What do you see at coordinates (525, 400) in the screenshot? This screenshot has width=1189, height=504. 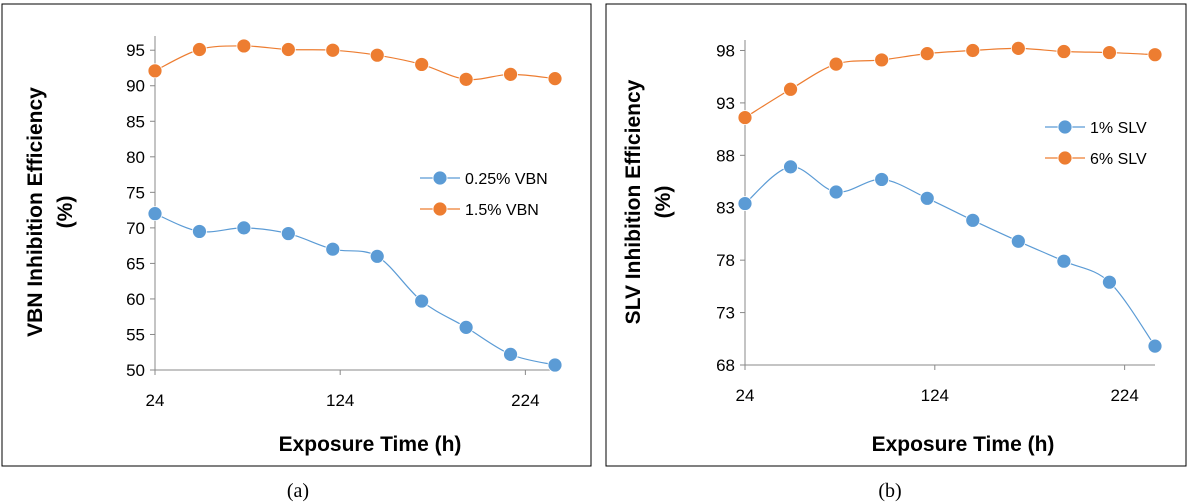 I see `chart-a-x-tick-label: 224` at bounding box center [525, 400].